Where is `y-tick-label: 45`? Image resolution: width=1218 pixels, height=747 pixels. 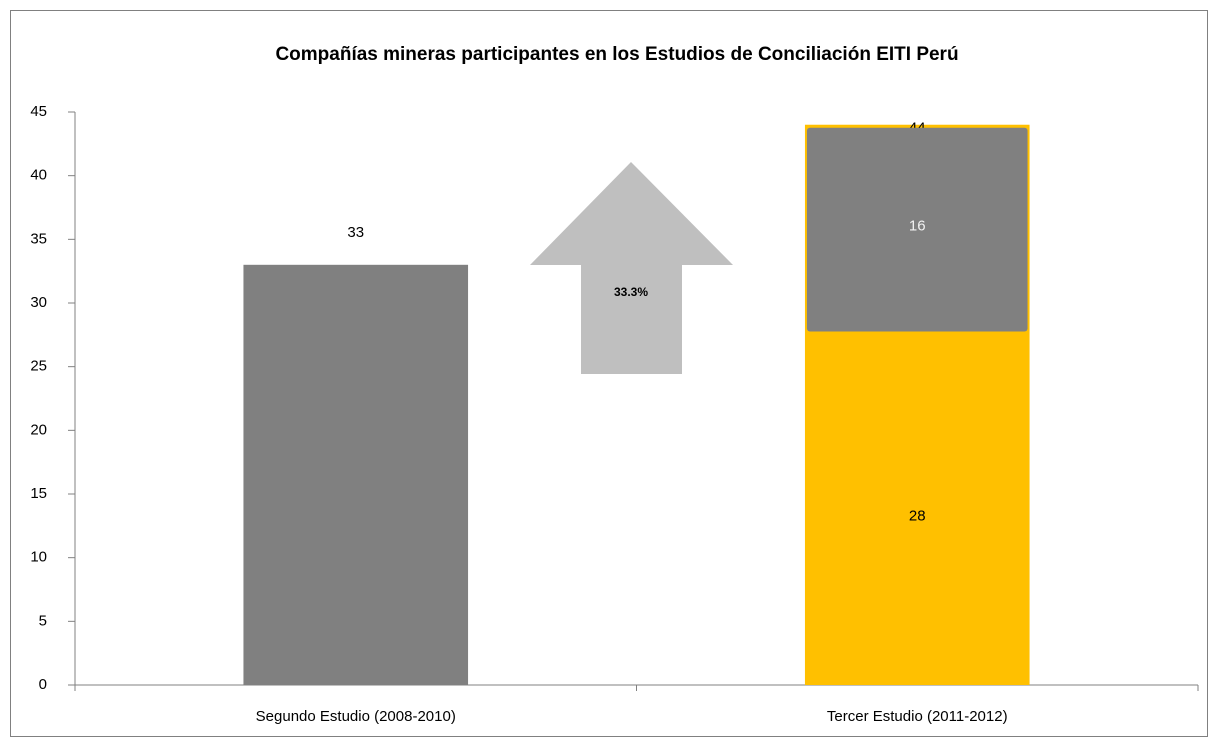 y-tick-label: 45 is located at coordinates (38, 111).